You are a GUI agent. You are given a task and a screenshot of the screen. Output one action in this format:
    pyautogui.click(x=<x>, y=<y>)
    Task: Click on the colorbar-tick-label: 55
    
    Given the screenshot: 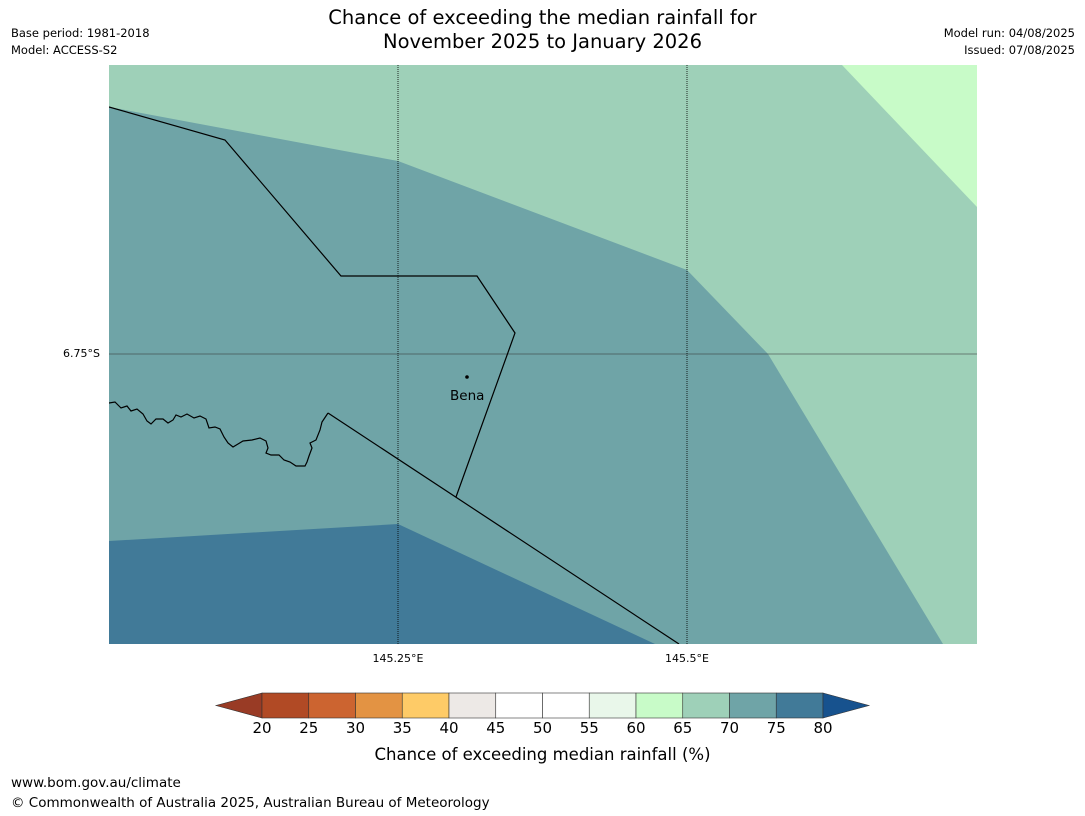 What is the action you would take?
    pyautogui.click(x=589, y=728)
    